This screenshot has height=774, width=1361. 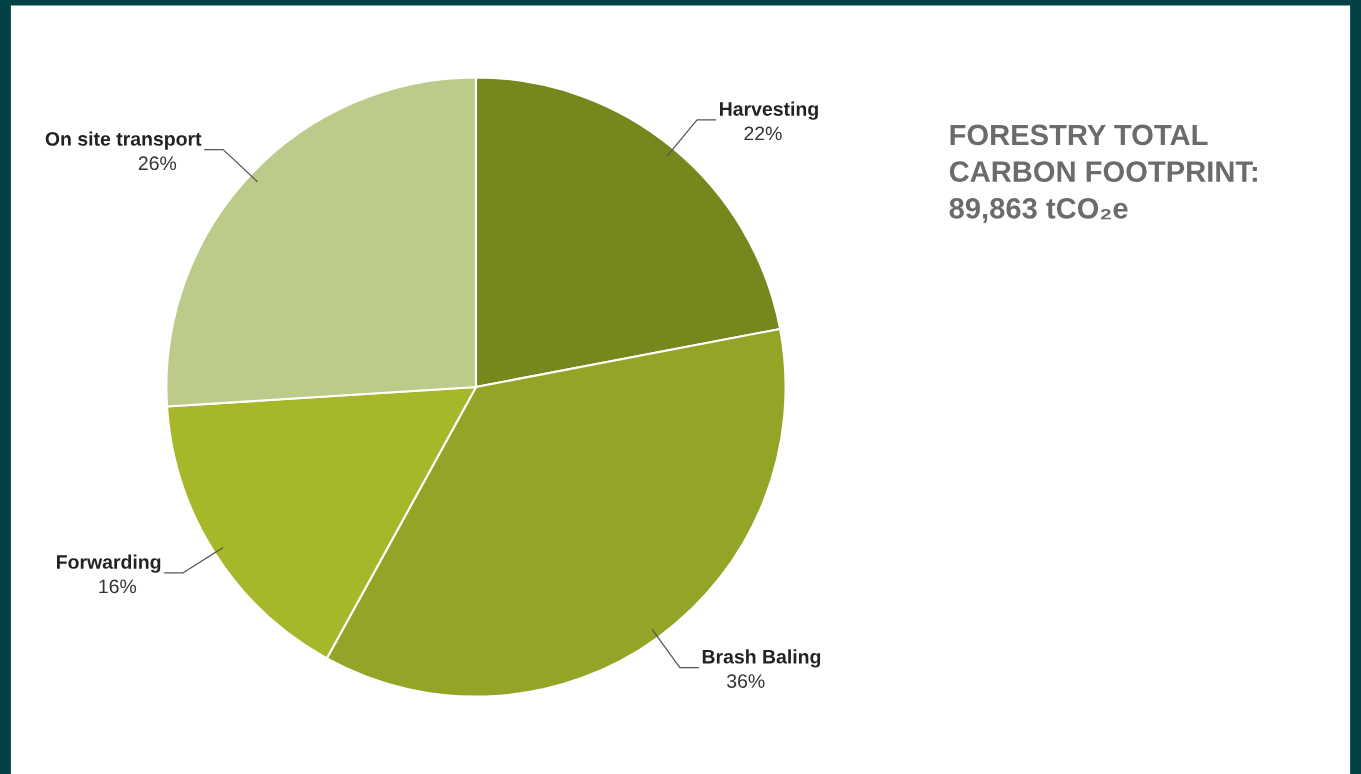 What do you see at coordinates (109, 563) in the screenshot?
I see `slice-label: Forwarding` at bounding box center [109, 563].